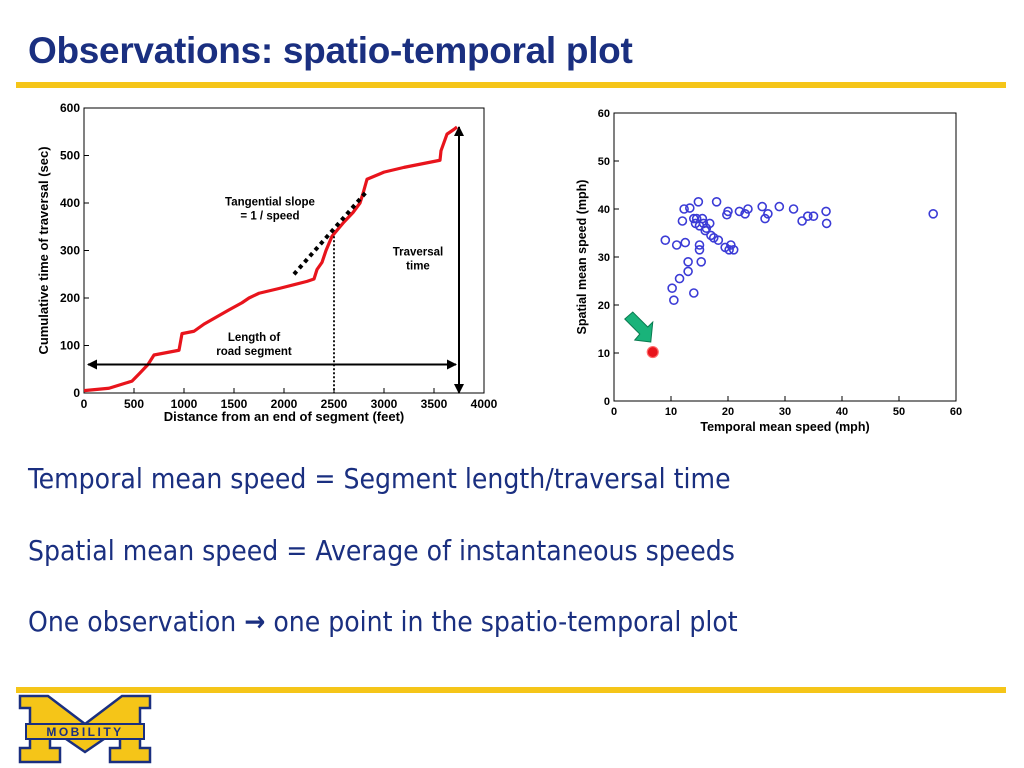 This screenshot has height=768, width=1024. What do you see at coordinates (418, 252) in the screenshot?
I see `annotation-traversal-time: Traversal` at bounding box center [418, 252].